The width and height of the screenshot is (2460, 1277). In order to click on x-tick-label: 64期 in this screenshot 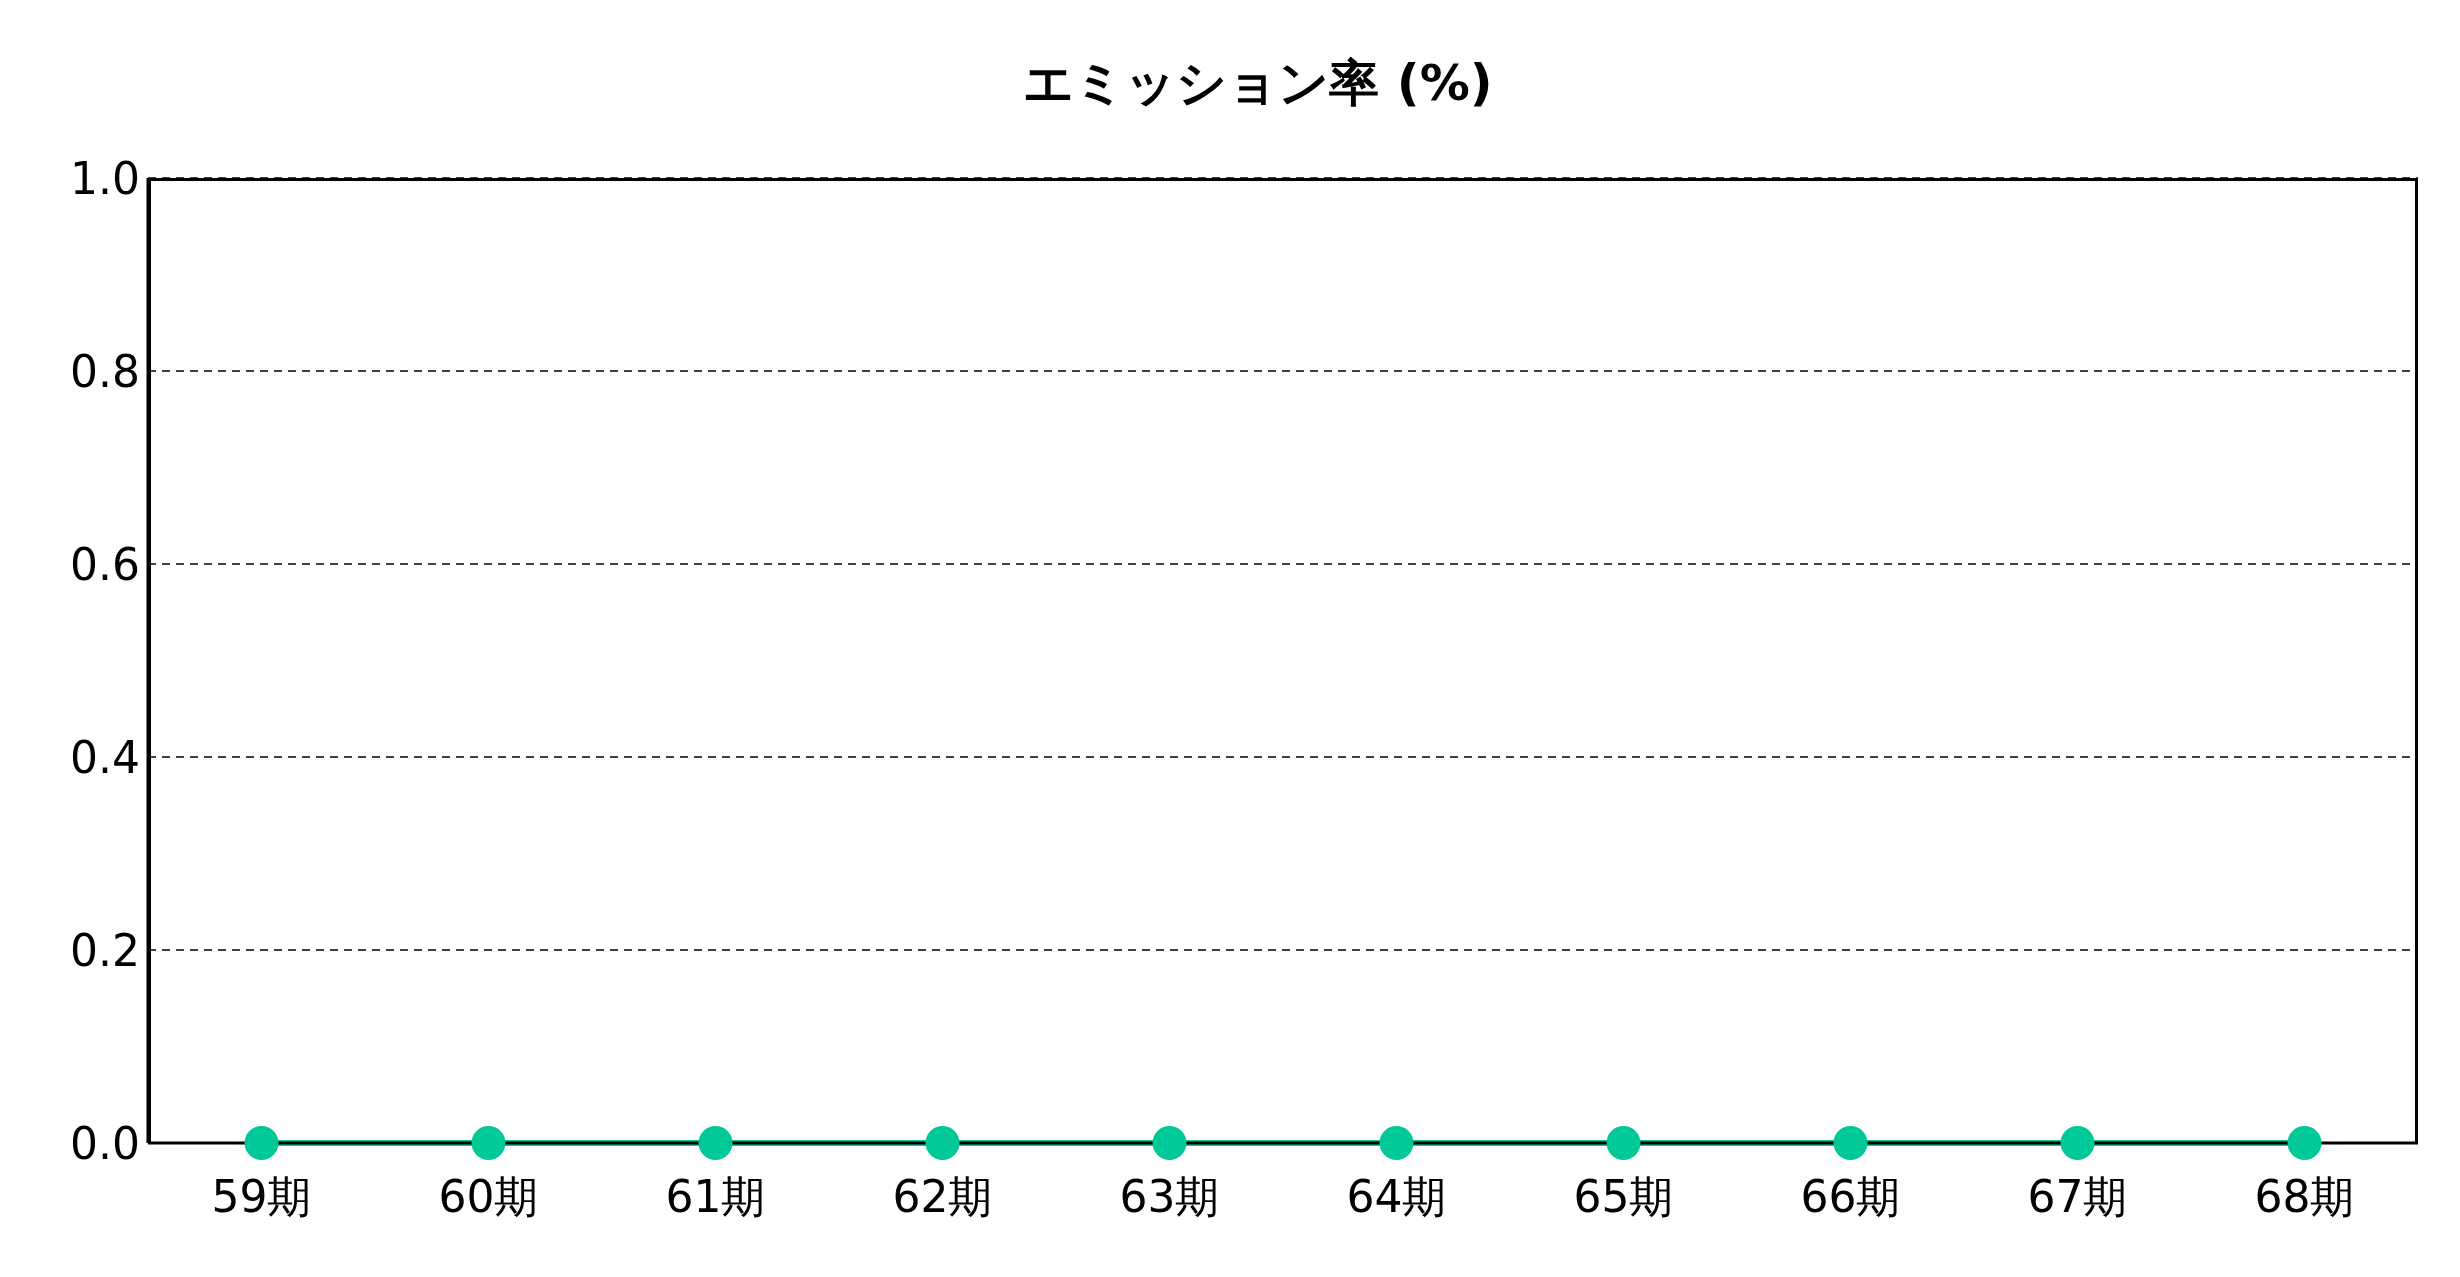, I will do `click(1396, 1197)`.